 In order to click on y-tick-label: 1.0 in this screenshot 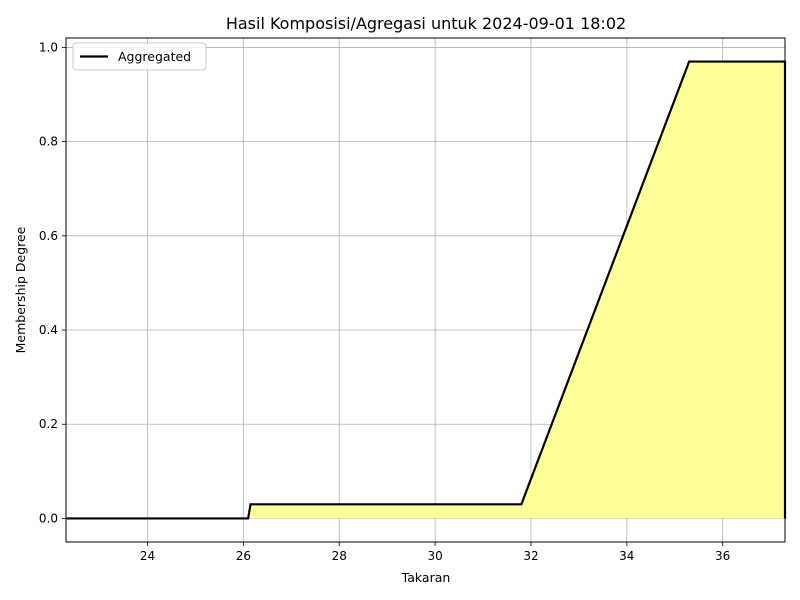, I will do `click(48, 47)`.